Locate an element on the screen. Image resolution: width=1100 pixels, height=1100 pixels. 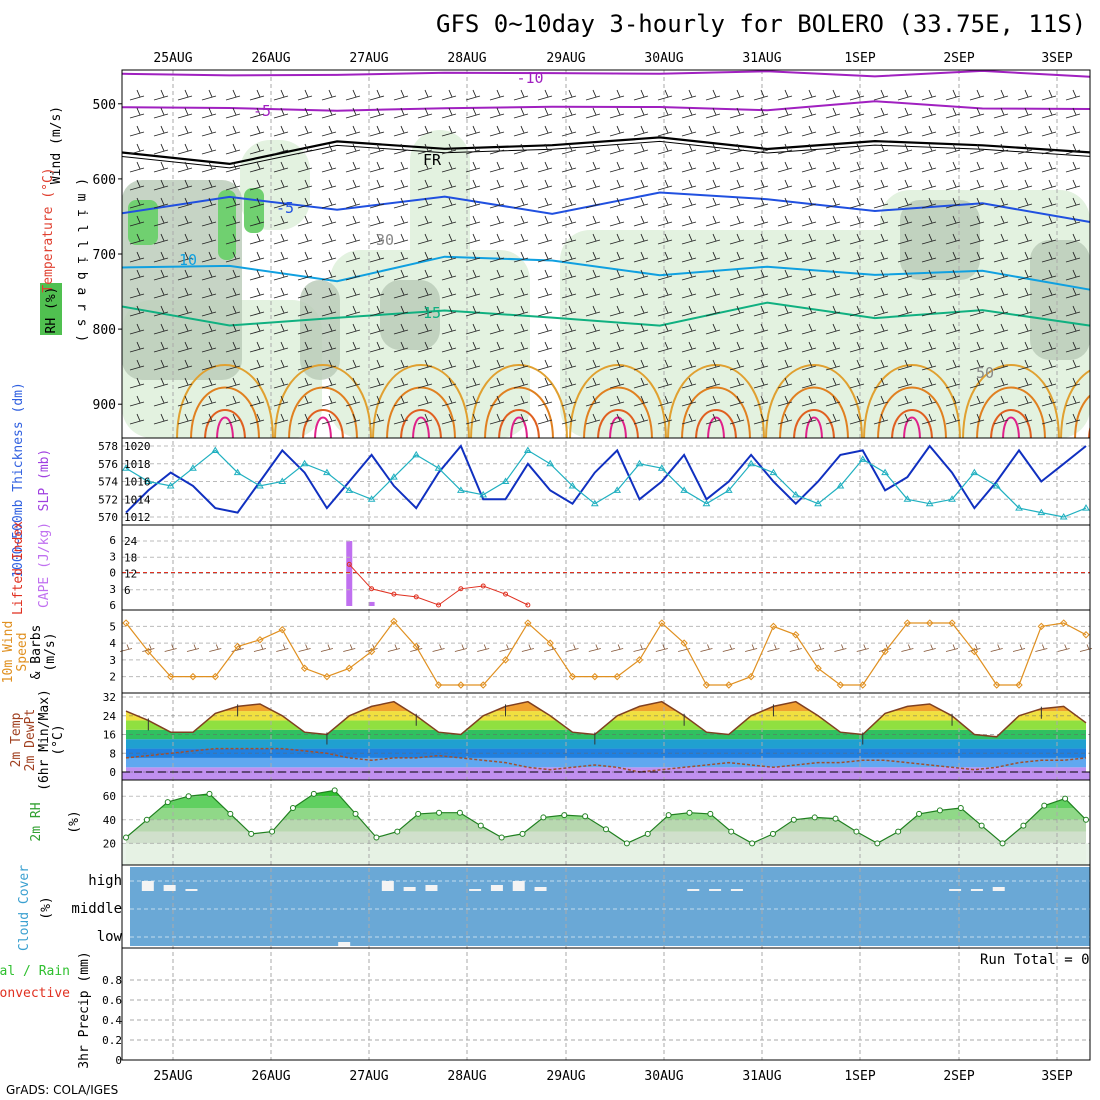
pressure-tick: 500 is located at coordinates (104, 105).